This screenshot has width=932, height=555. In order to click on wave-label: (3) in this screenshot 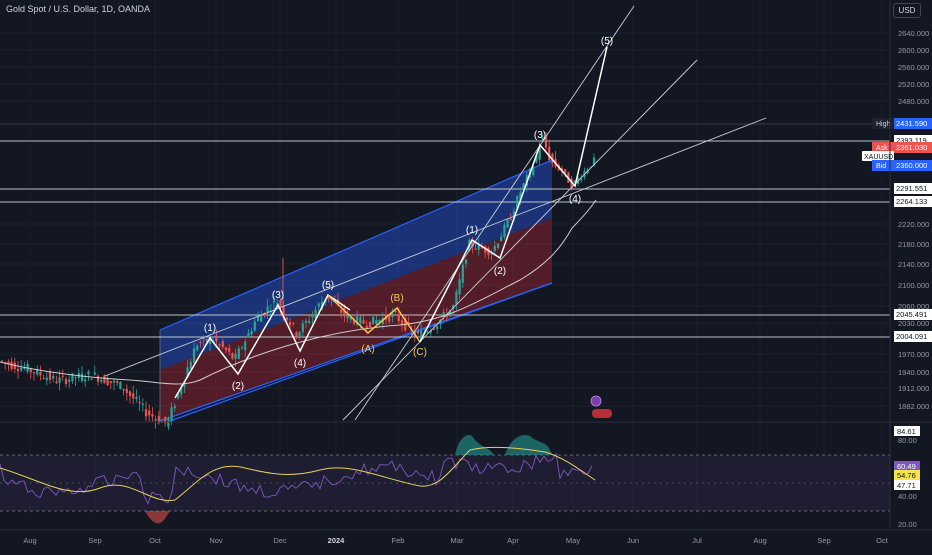, I will do `click(540, 135)`.